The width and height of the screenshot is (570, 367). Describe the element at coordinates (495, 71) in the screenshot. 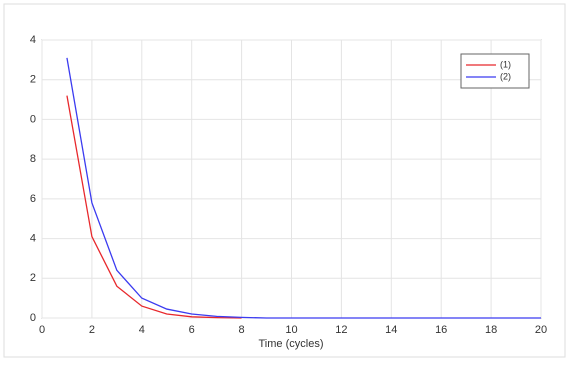

I see `legend-box` at that location.